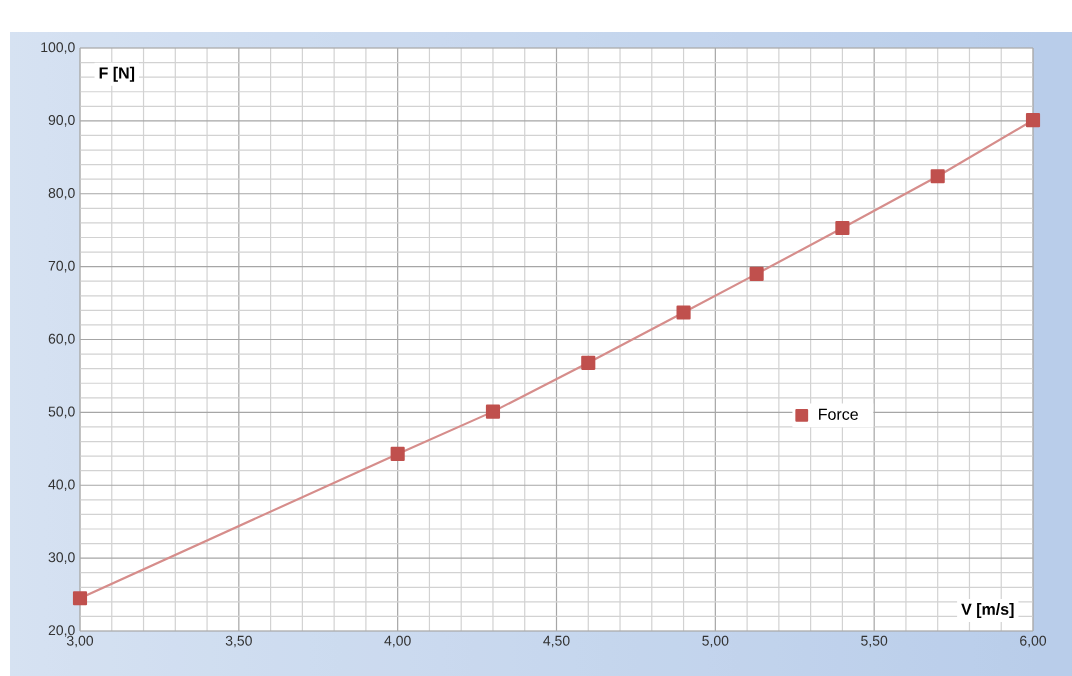 Image resolution: width=1072 pixels, height=676 pixels. Describe the element at coordinates (61, 193) in the screenshot. I see `y-tick-label: 80,0` at that location.